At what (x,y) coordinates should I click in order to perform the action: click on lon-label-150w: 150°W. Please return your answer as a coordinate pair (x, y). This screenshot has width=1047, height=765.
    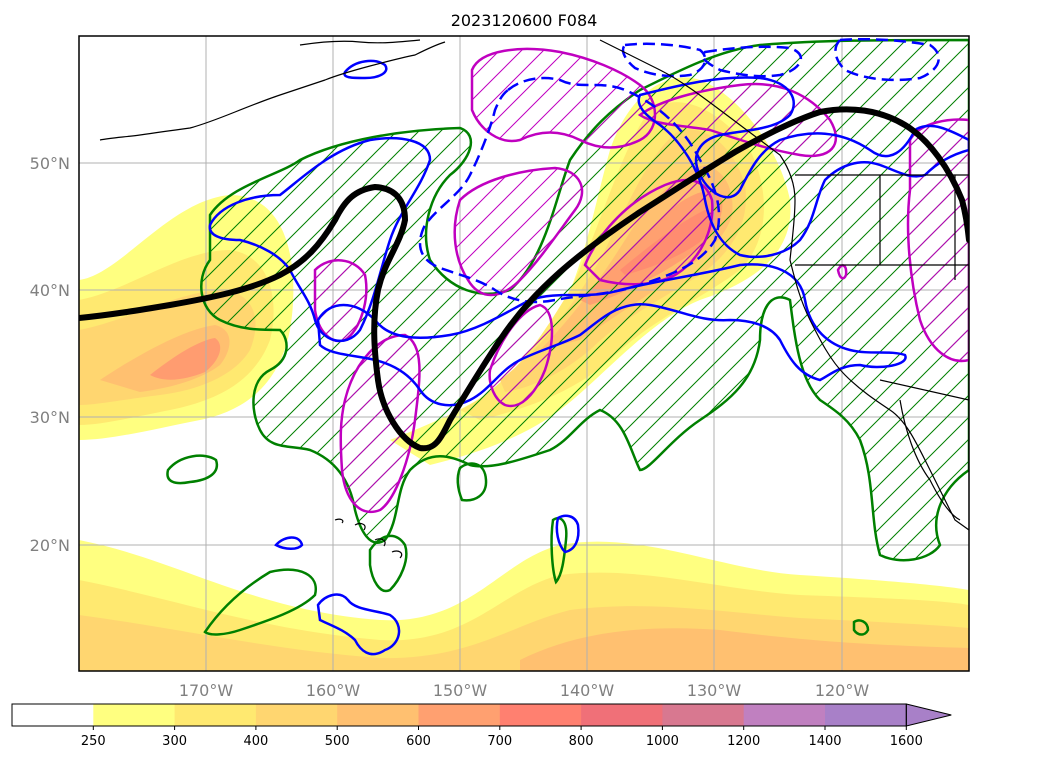
    Looking at the image, I should click on (460, 690).